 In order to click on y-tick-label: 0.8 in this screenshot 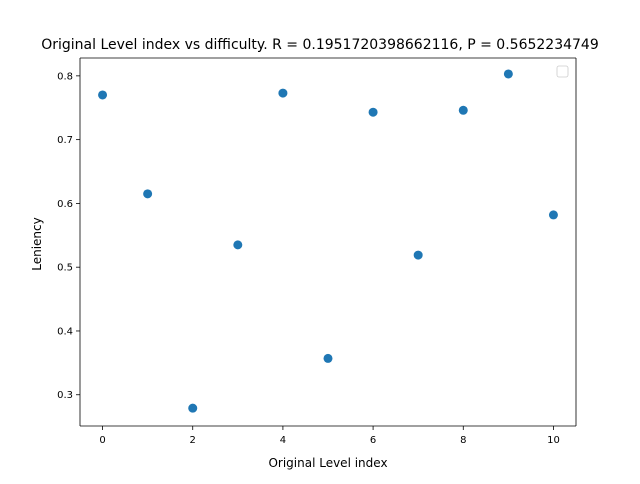, I will do `click(65, 76)`.